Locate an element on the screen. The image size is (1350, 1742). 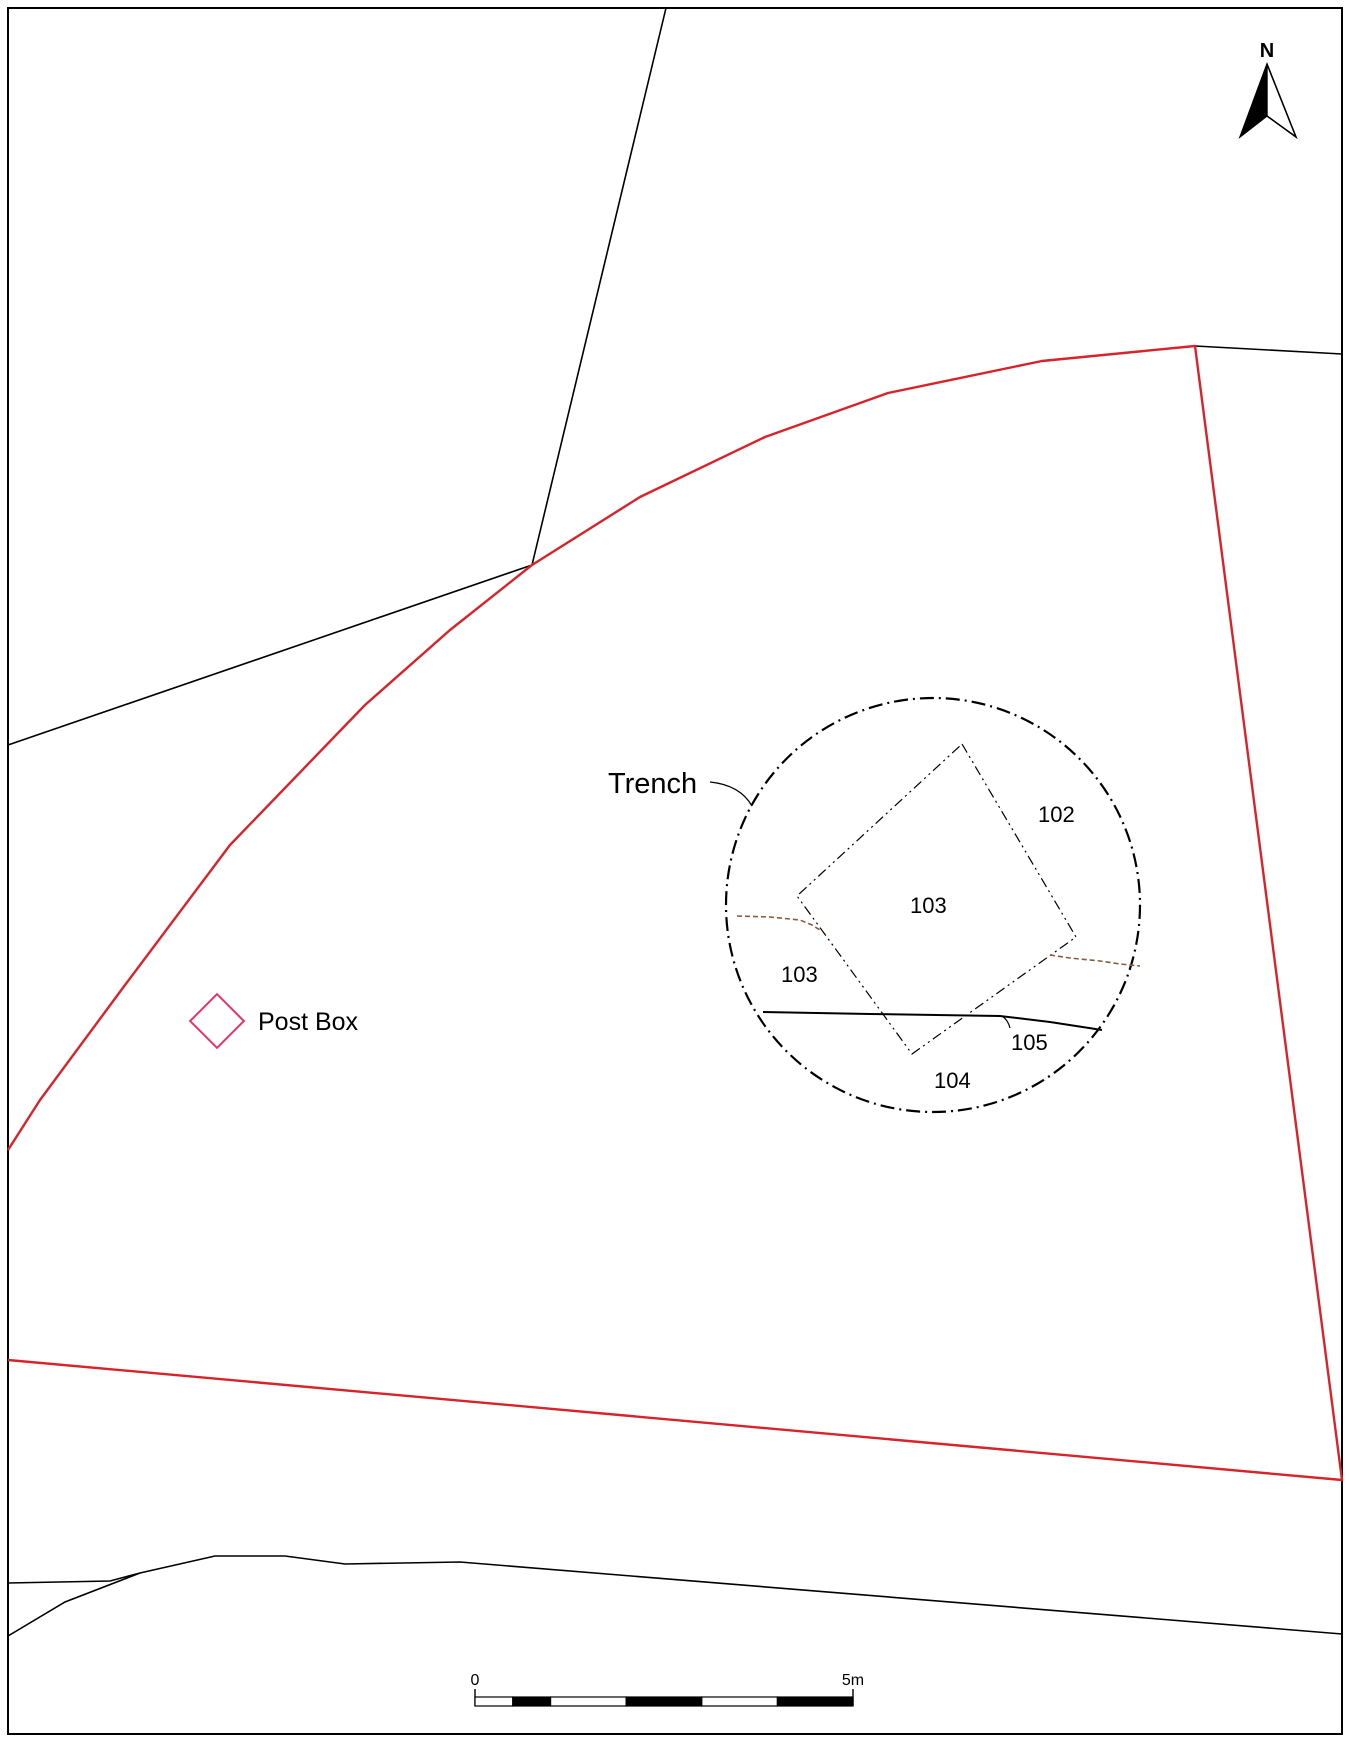
scale-bar: 0 5m is located at coordinates (667, 1689).